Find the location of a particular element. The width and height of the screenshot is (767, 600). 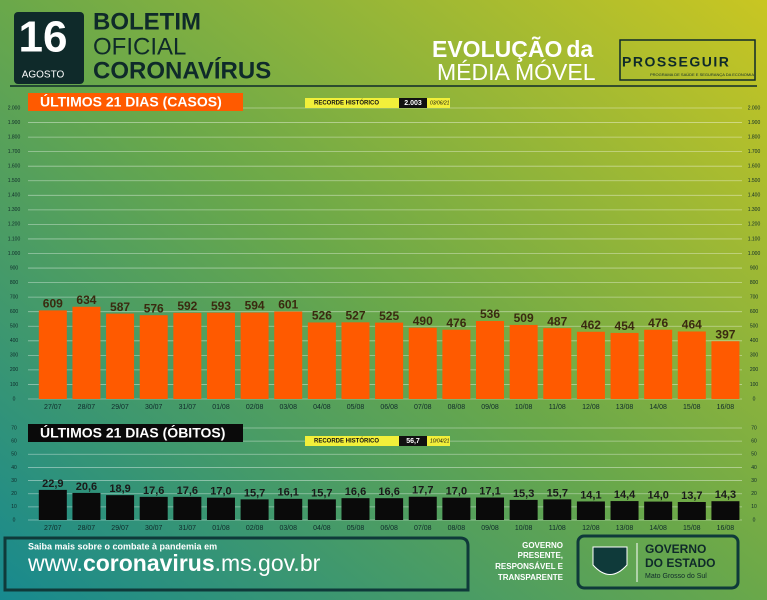

motto: PRESENTE, is located at coordinates (540, 555).